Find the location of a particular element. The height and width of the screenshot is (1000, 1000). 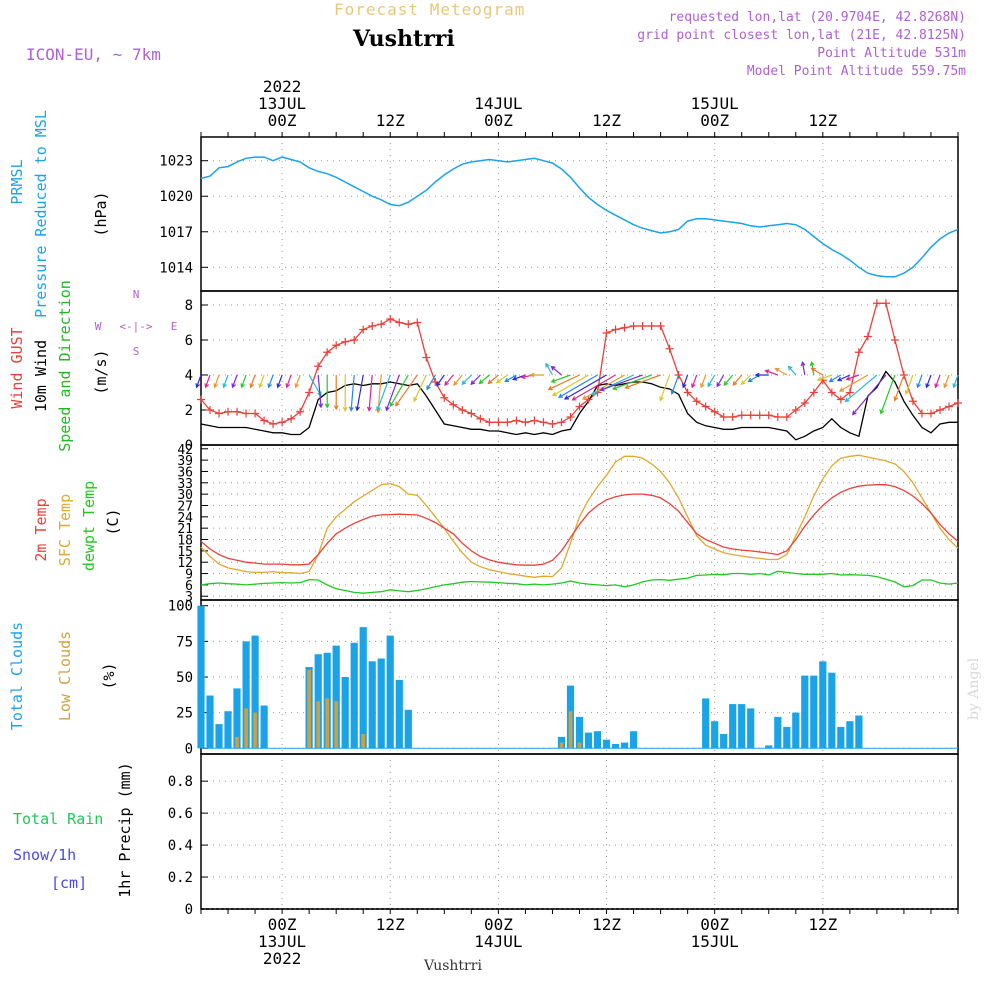

top-time-label: 00Z is located at coordinates (282, 120).